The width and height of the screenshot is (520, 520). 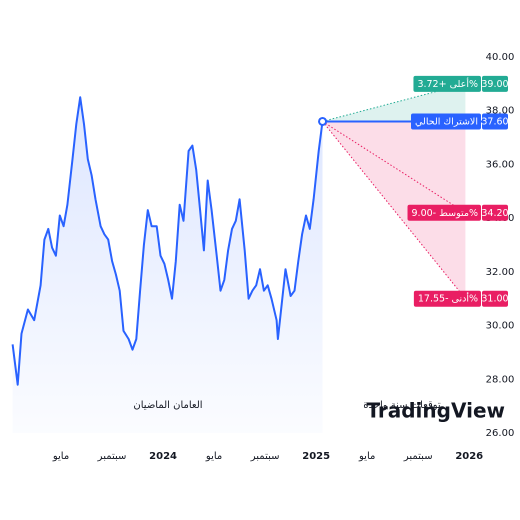 I want to click on value-badge-text: 37.60, so click(x=494, y=121).